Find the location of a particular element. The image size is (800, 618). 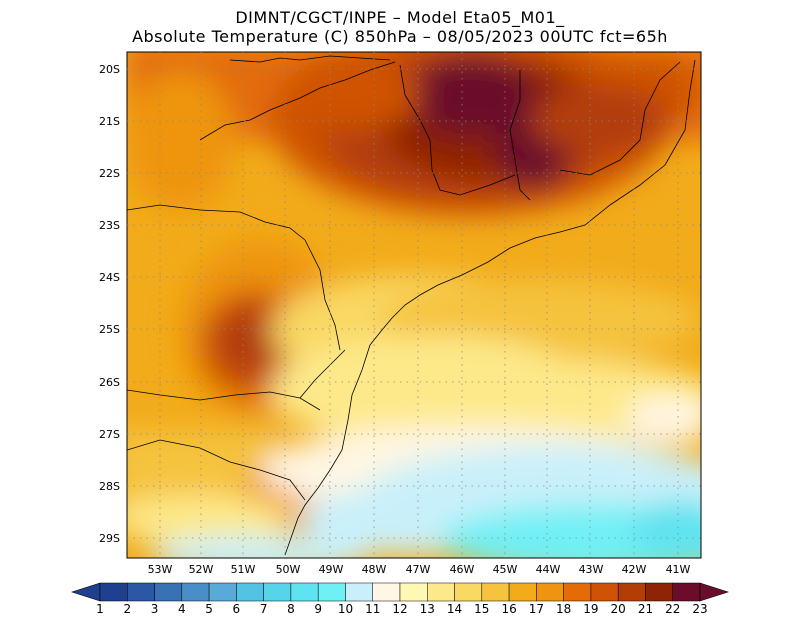

colorbar-label: 9 is located at coordinates (318, 609).